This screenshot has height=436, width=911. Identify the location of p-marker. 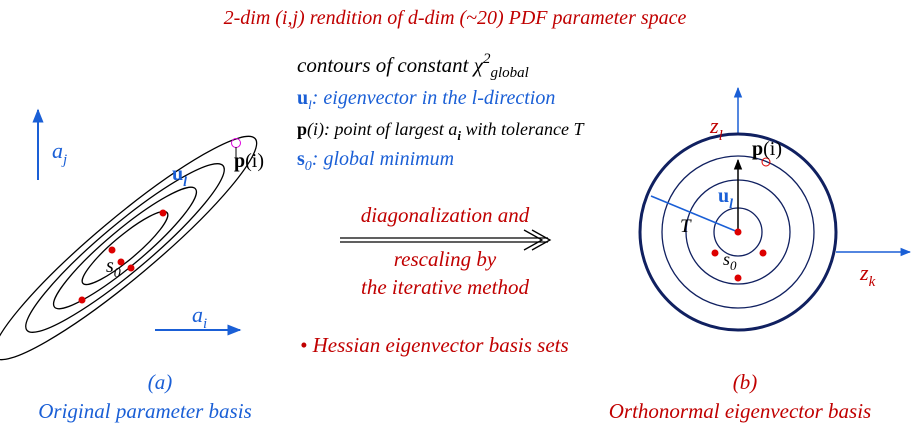
(236, 143).